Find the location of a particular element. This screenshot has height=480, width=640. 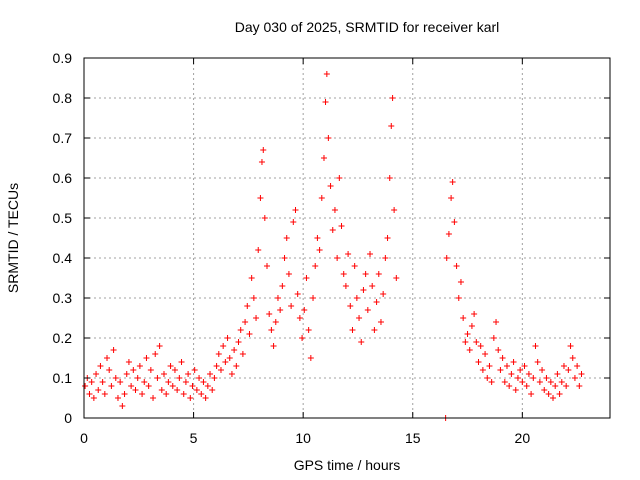

x-tick-label: 0 is located at coordinates (84, 438).